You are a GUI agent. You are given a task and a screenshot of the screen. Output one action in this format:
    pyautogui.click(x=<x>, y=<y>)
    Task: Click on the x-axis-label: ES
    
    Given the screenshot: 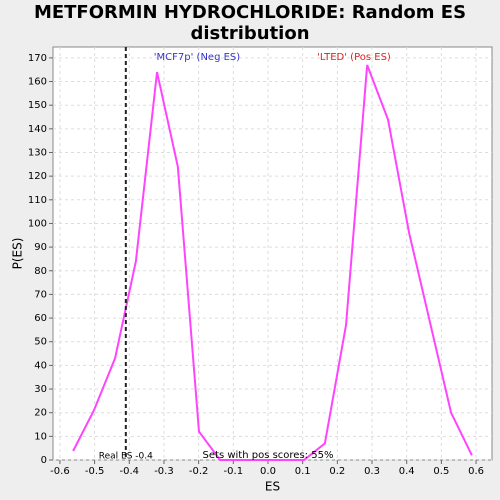 What is the action you would take?
    pyautogui.click(x=272, y=487)
    